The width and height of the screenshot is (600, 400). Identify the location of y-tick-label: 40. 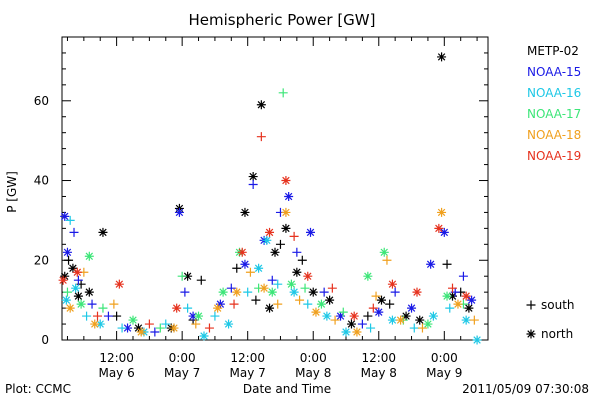
(41, 181).